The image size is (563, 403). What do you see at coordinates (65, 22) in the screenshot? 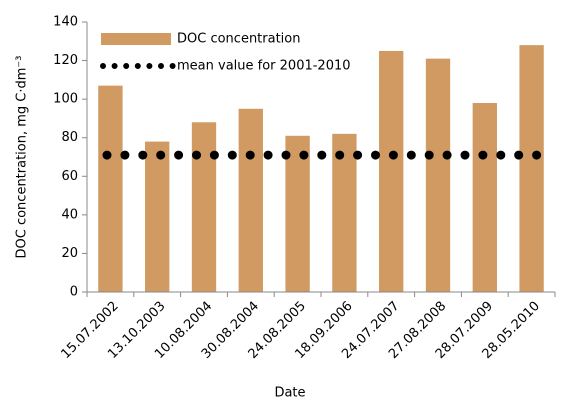
I see `y-tick-label: 140` at bounding box center [65, 22].